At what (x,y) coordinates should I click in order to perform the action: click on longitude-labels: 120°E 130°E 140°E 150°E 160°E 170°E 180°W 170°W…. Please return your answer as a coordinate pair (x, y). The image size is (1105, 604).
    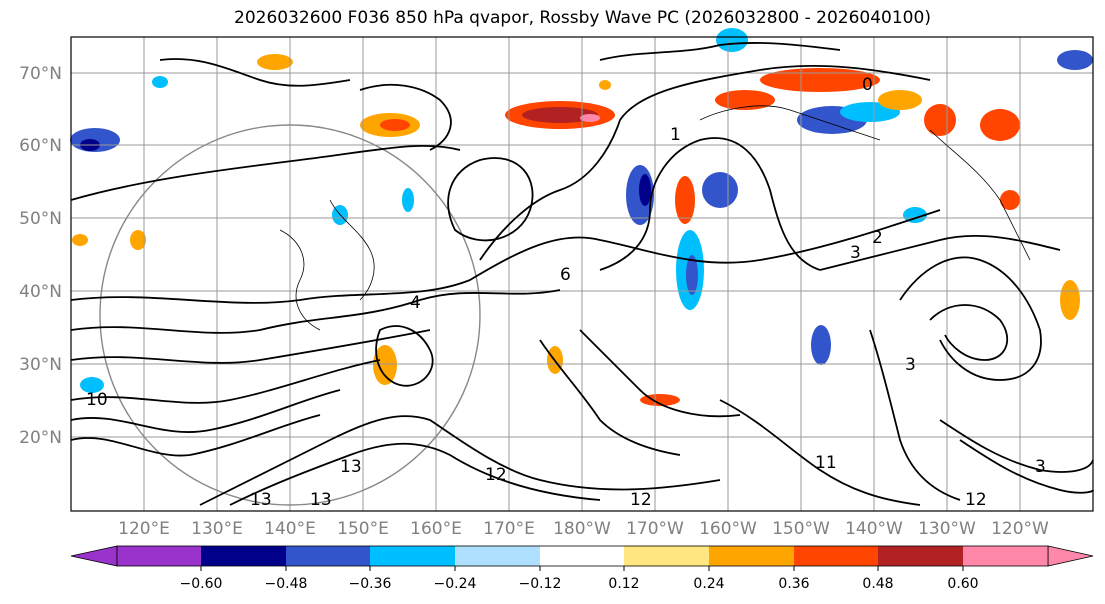
    Looking at the image, I should click on (583, 529).